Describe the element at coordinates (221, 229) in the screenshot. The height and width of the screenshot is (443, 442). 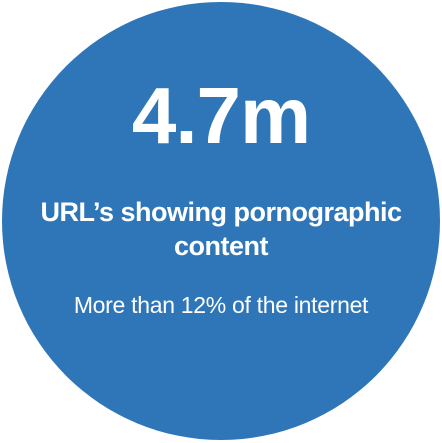
I see `stat-headline: URL’s showing pornographic content` at that location.